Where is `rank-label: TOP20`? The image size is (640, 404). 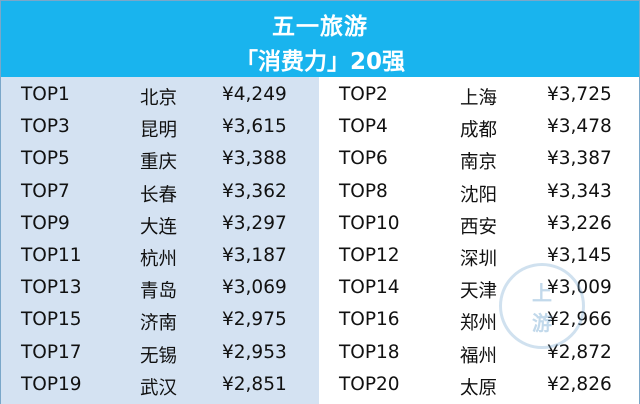
rank-label: TOP20 is located at coordinates (369, 384).